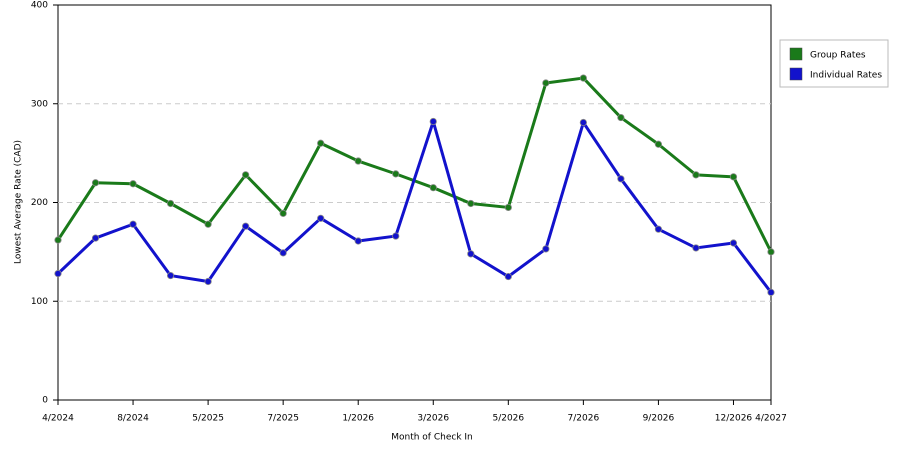  Describe the element at coordinates (58, 419) in the screenshot. I see `x-tick-label: 4/2024` at that location.